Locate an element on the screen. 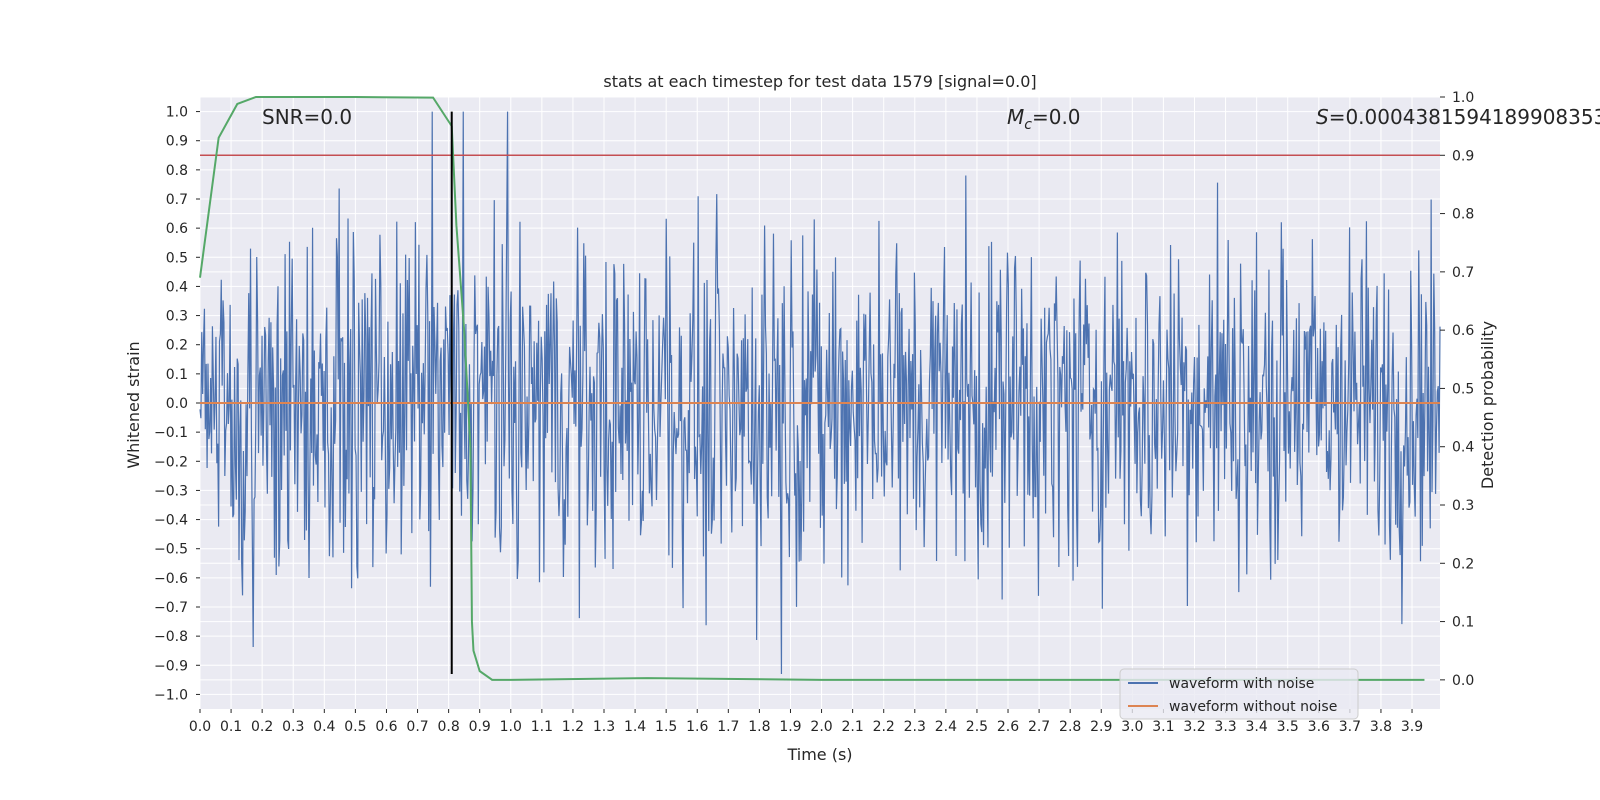 The width and height of the screenshot is (1600, 800). y-tick-label: 0.7 is located at coordinates (177, 200).